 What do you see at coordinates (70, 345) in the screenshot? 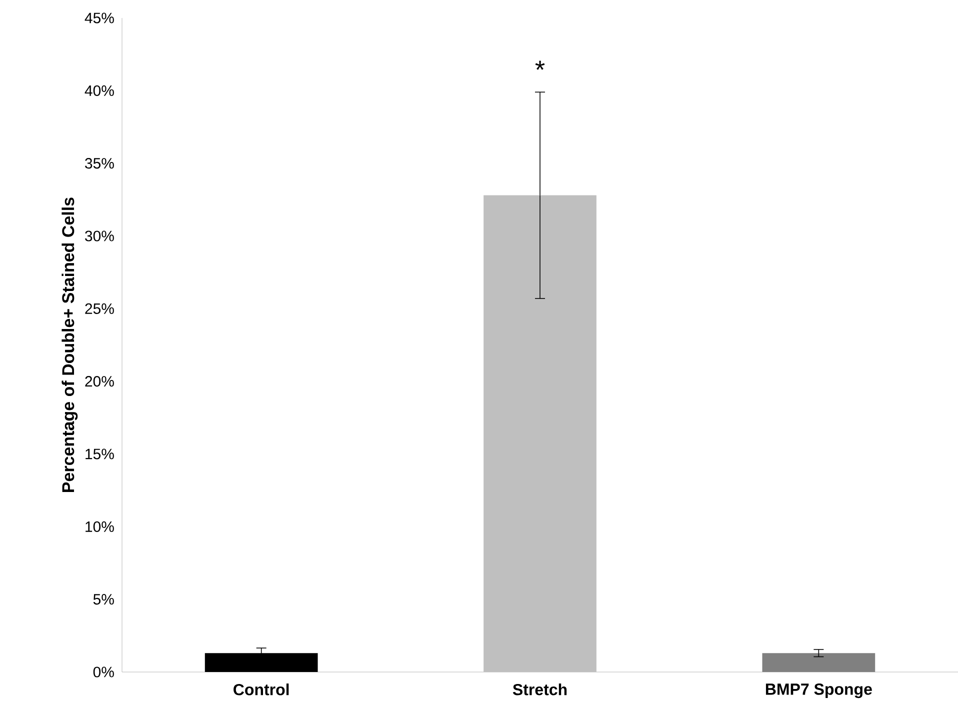
I see `y-axis-title: Percentage of Double+ Stained Cells` at bounding box center [70, 345].